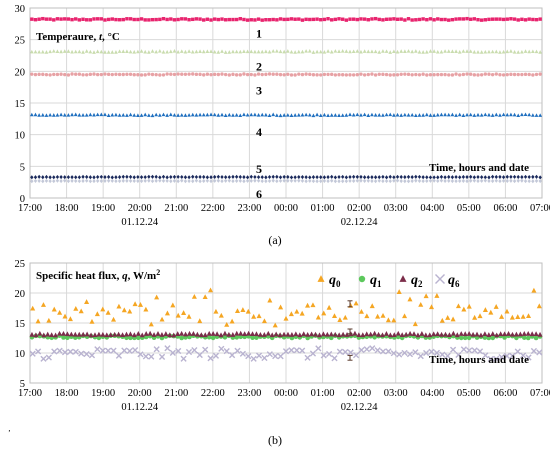 This screenshot has height=451, width=550. Describe the element at coordinates (447, 281) in the screenshot. I see `legend-item-q6: q6` at that location.